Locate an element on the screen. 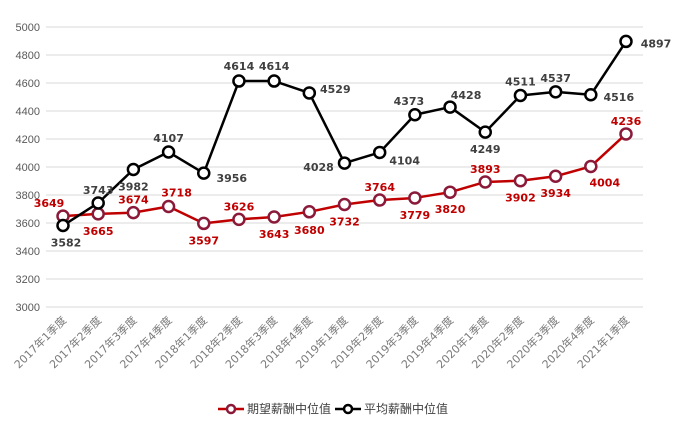 Image resolution: width=675 pixels, height=424 pixels. data-label: 4004 is located at coordinates (605, 182).